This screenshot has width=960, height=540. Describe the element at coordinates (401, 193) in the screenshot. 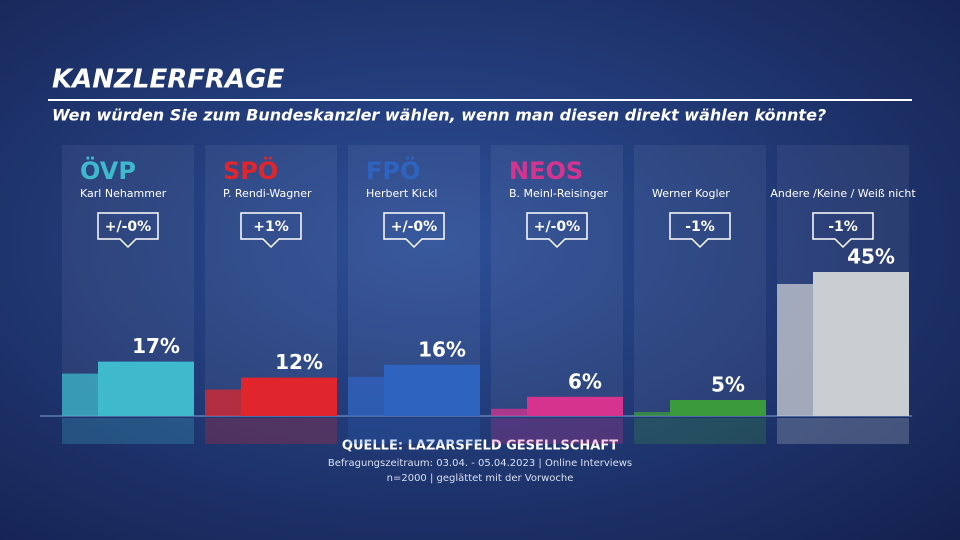

I see `candidate-name: Herbert Kickl` at that location.